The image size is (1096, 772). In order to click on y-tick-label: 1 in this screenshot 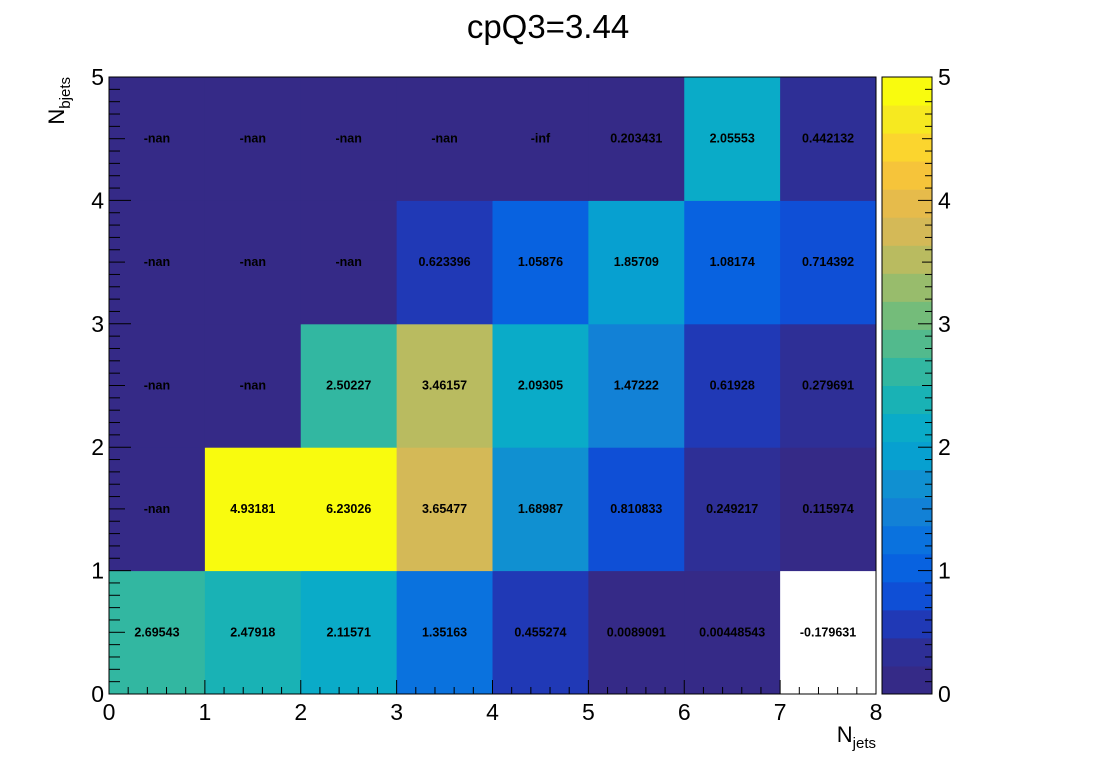, I will do `click(97, 571)`.